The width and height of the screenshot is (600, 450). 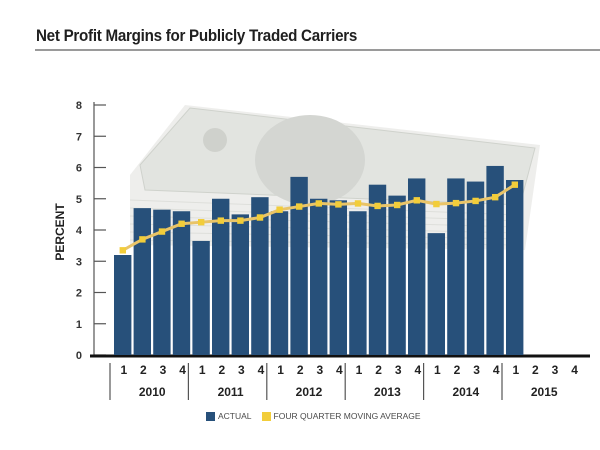 I want to click on y-tick-label: 4, so click(x=79, y=231).